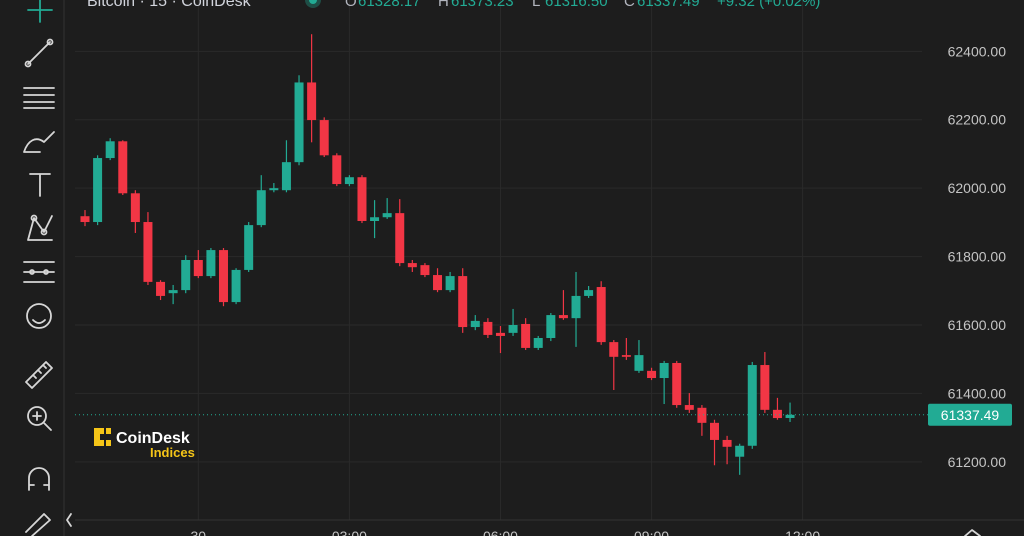 Image resolution: width=1024 pixels, height=536 pixels. What do you see at coordinates (802, 532) in the screenshot?
I see `x-tick-label: 12:00` at bounding box center [802, 532].